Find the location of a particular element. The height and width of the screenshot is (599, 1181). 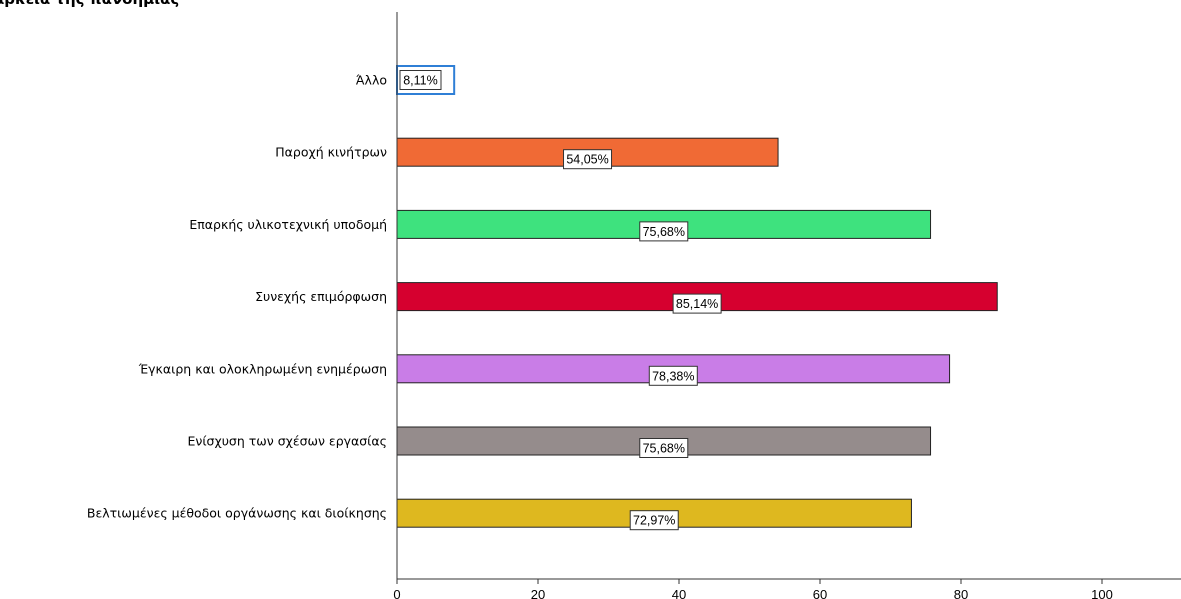

category-label: Έγκαιρη και ολοκληρωμένη ενημέρωση is located at coordinates (262, 368).